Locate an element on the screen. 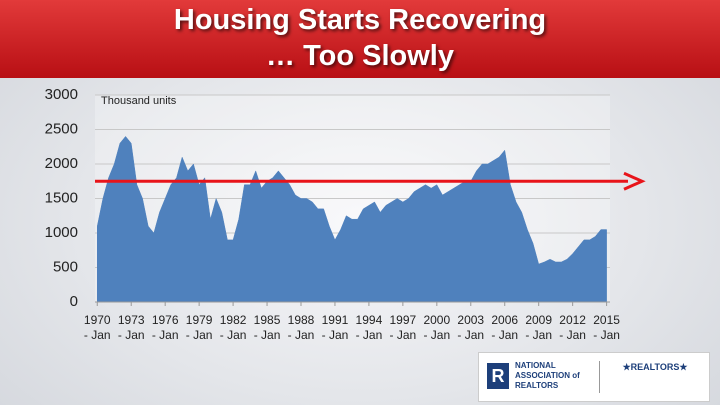 Image resolution: width=720 pixels, height=405 pixels. x-tick-label: 1976 - Jan is located at coordinates (165, 327).